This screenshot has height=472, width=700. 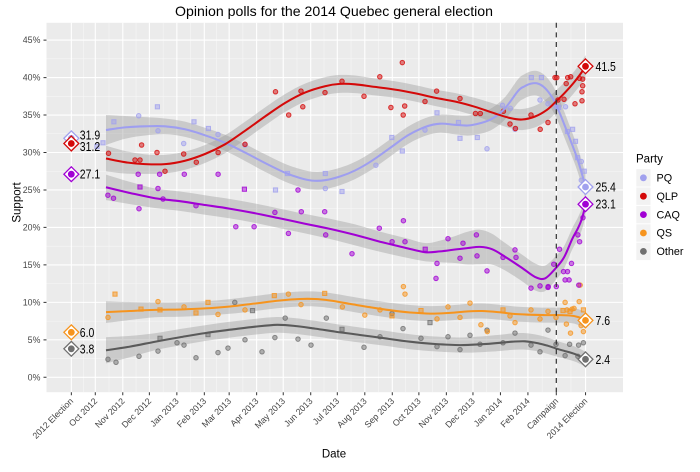 What do you see at coordinates (606, 205) in the screenshot?
I see `svg-text: 23.1` at bounding box center [606, 205].